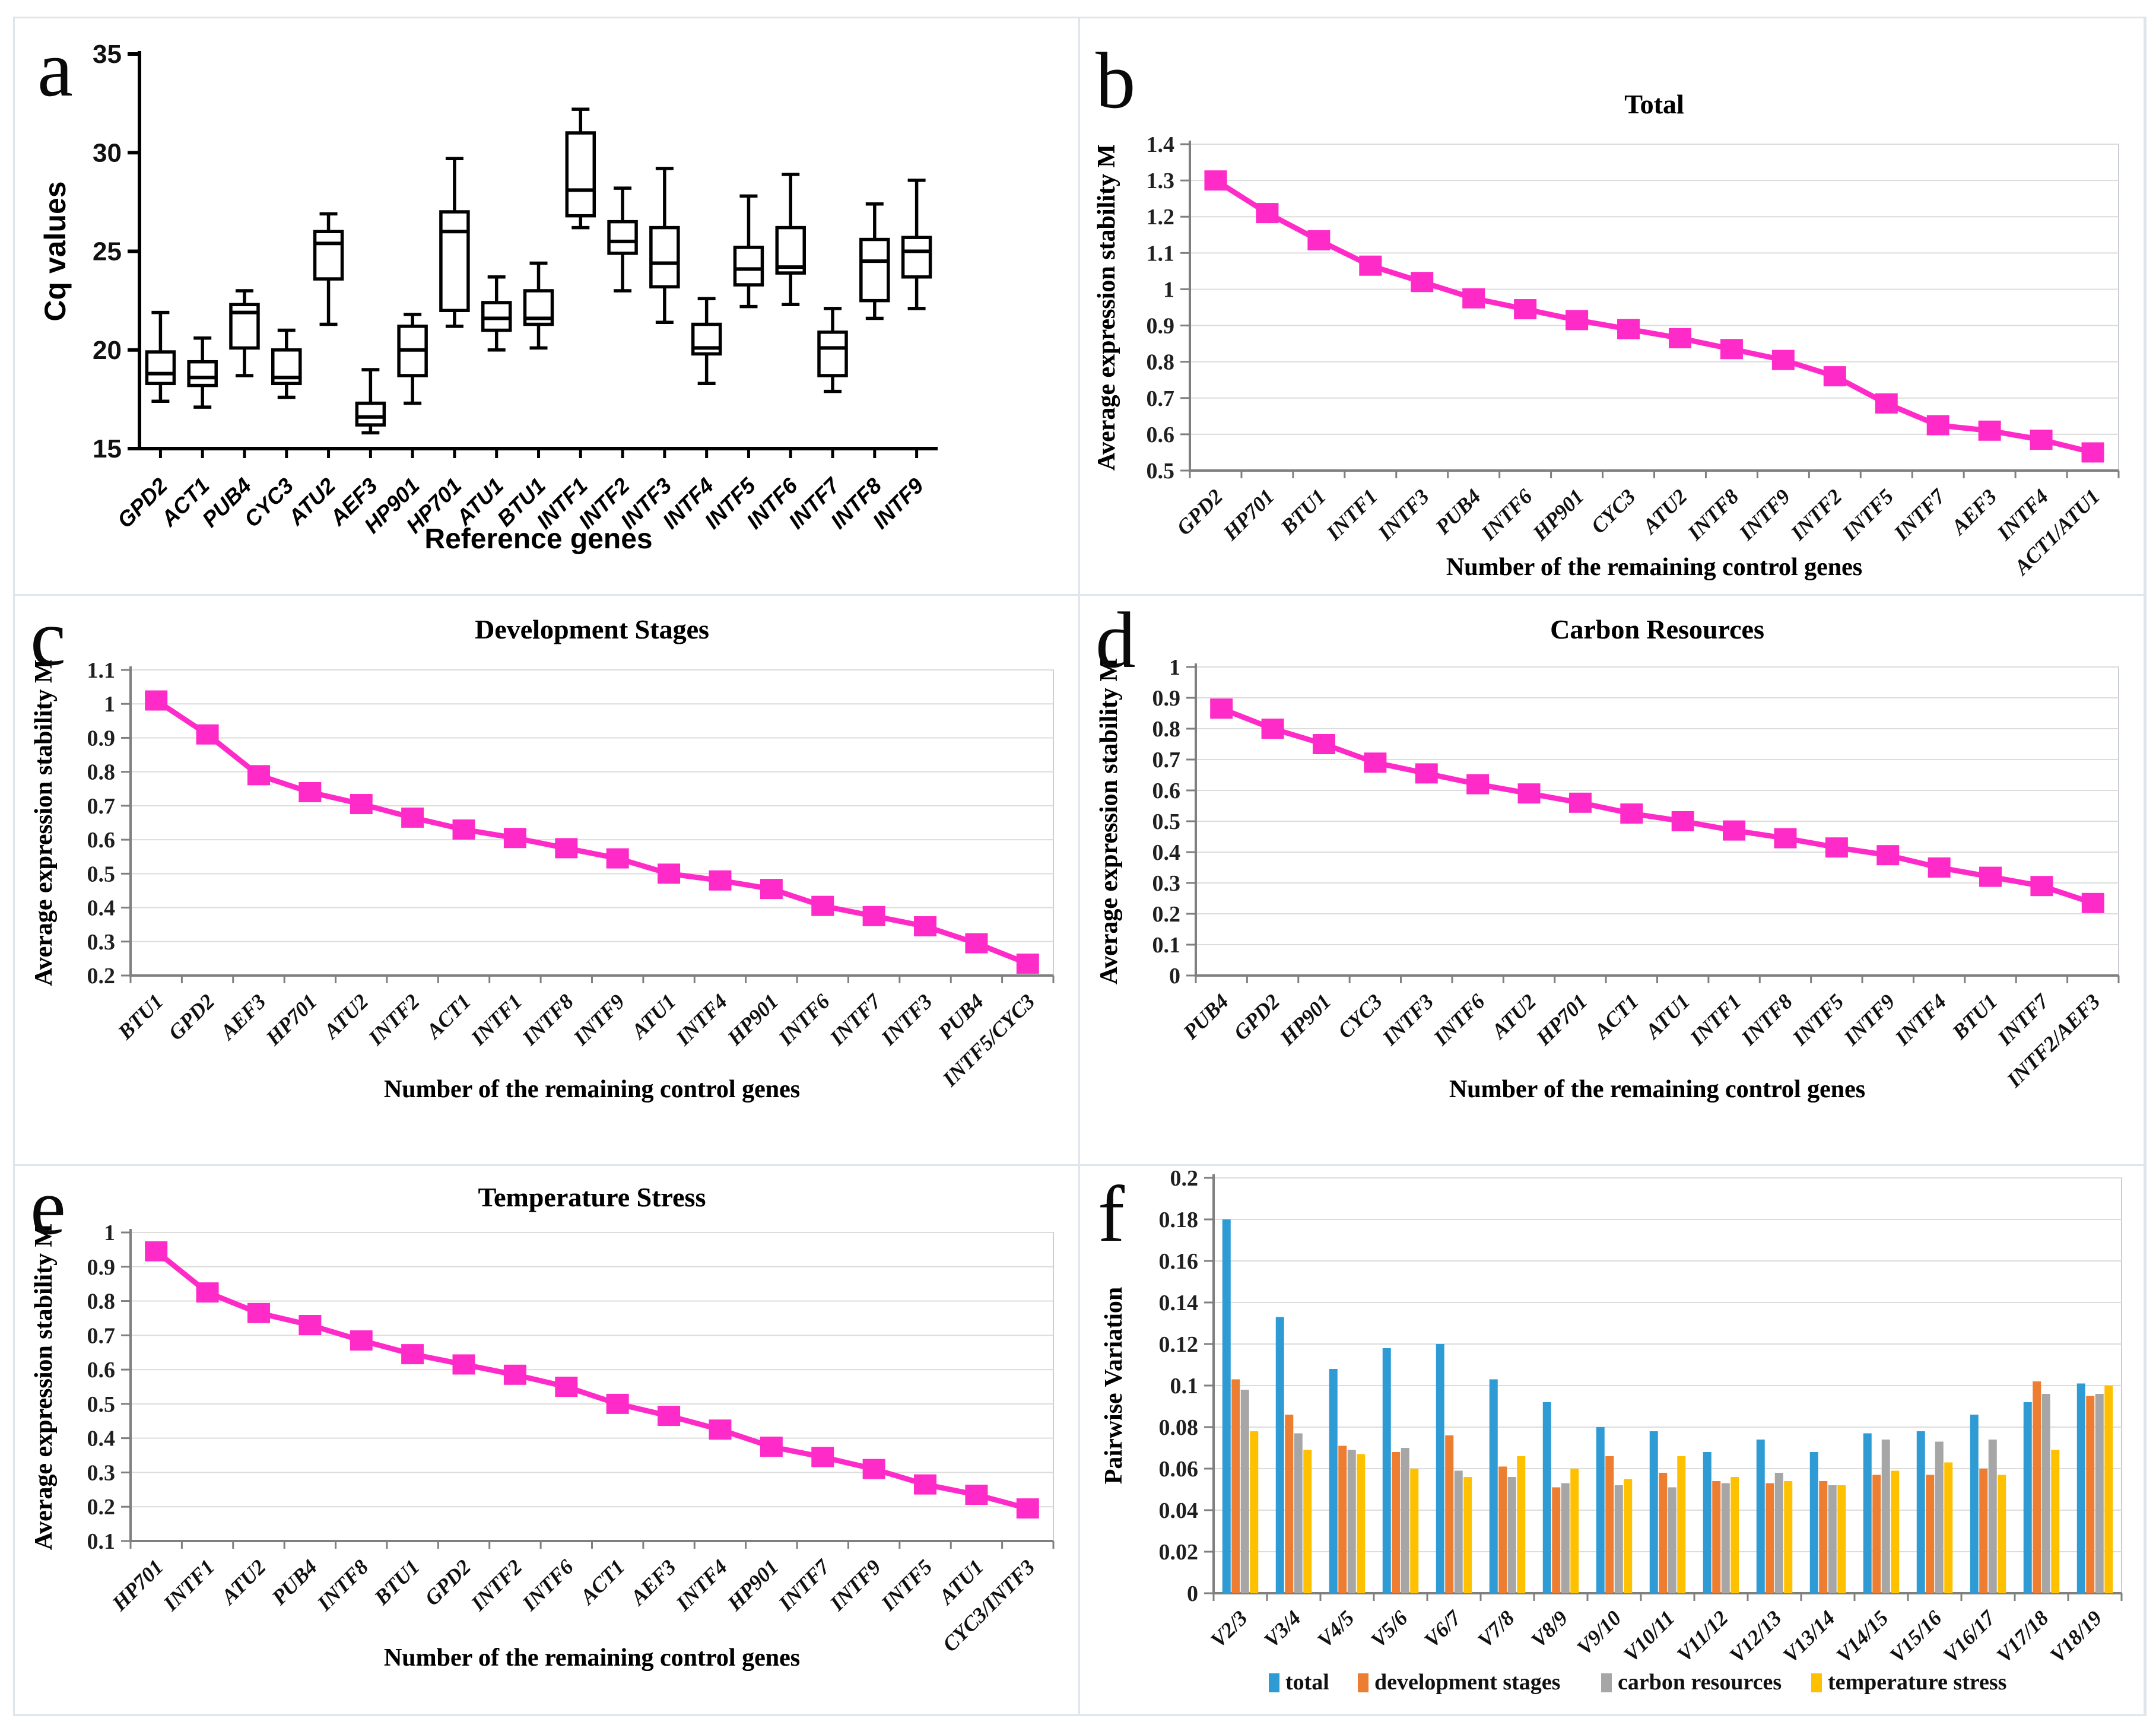 Image resolution: width=2156 pixels, height=1722 pixels. I want to click on svg-text: V17/18, so click(2022, 1636).